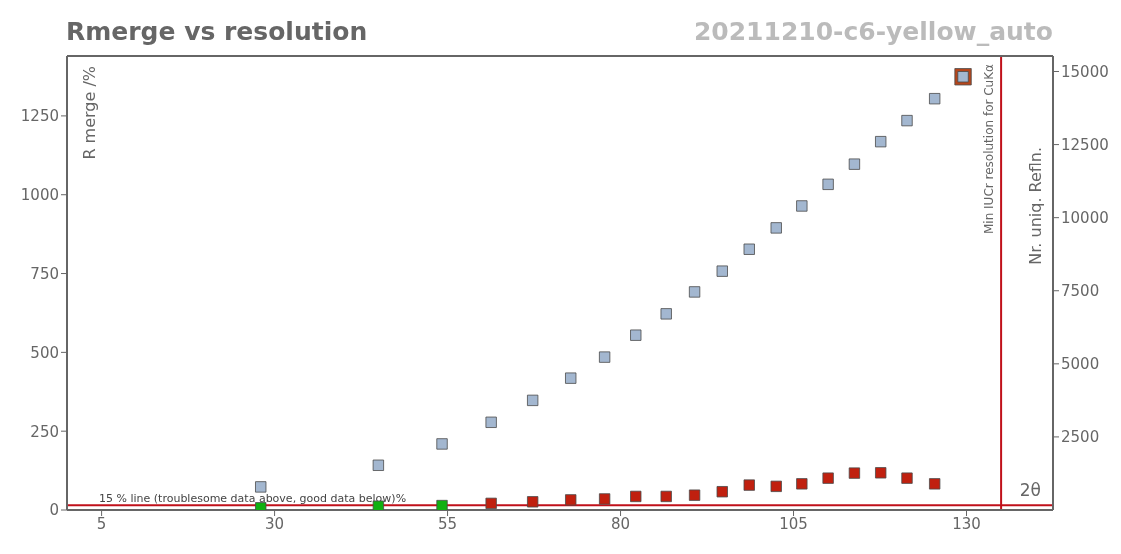 The image size is (1121, 554). Describe the element at coordinates (966, 523) in the screenshot. I see `x-tick-label: 130` at that location.